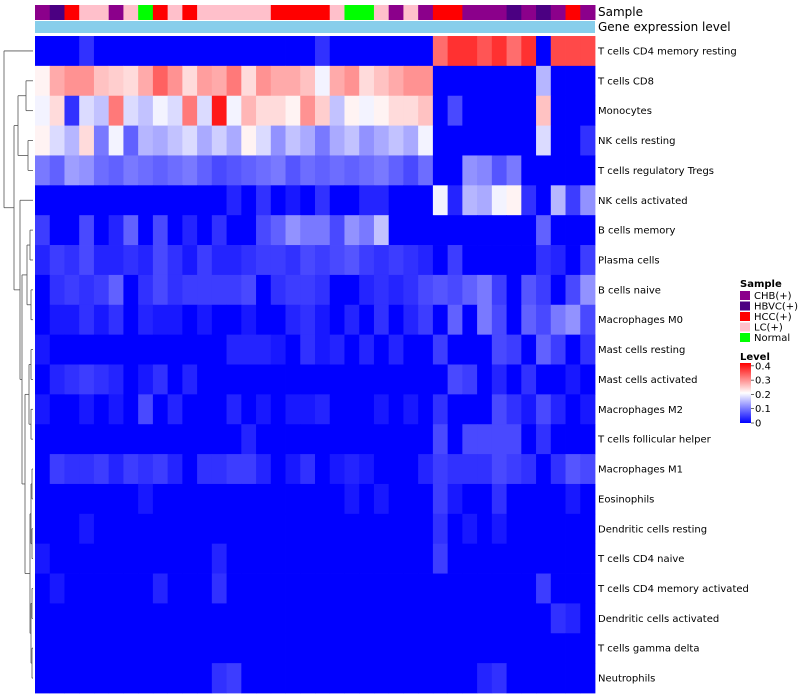 The height and width of the screenshot is (700, 800). I want to click on row-label: B cells memory, so click(636, 231).